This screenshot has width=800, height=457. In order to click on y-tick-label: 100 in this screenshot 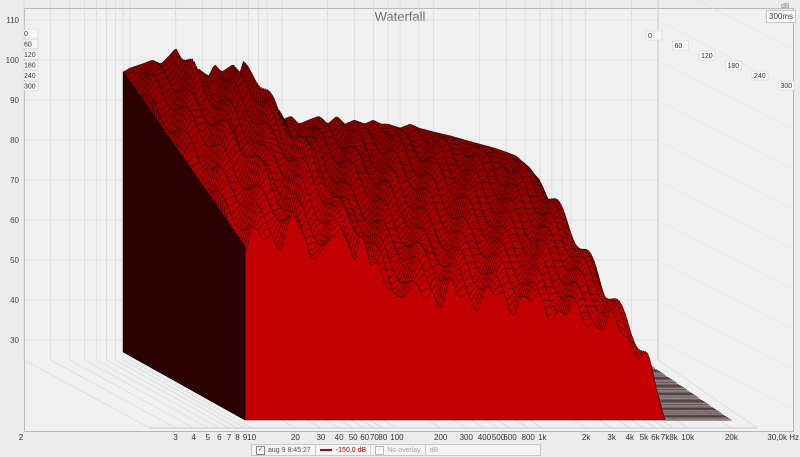, I will do `click(13, 60)`.